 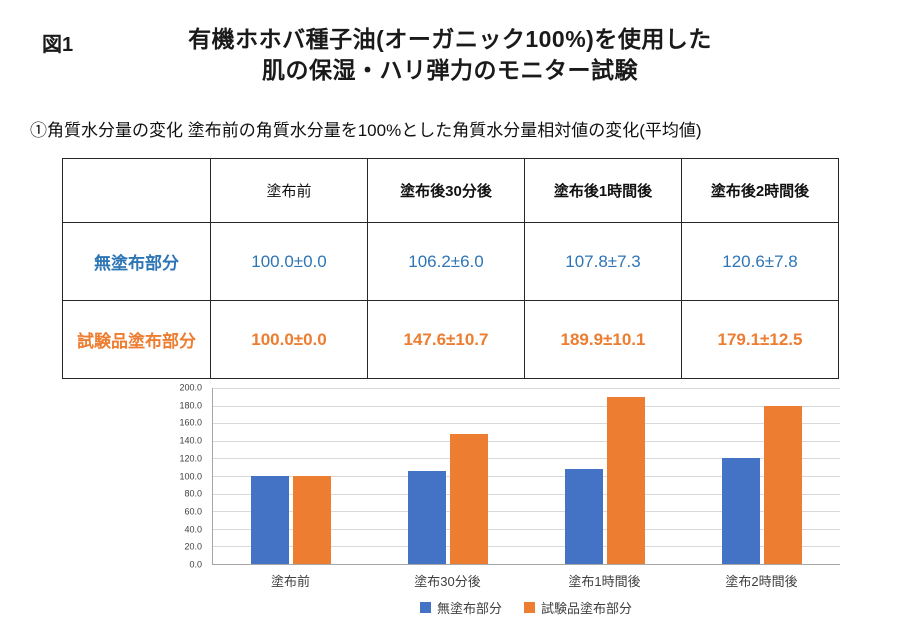 I want to click on row-label-untreated: 無塗布部分, so click(x=136, y=261).